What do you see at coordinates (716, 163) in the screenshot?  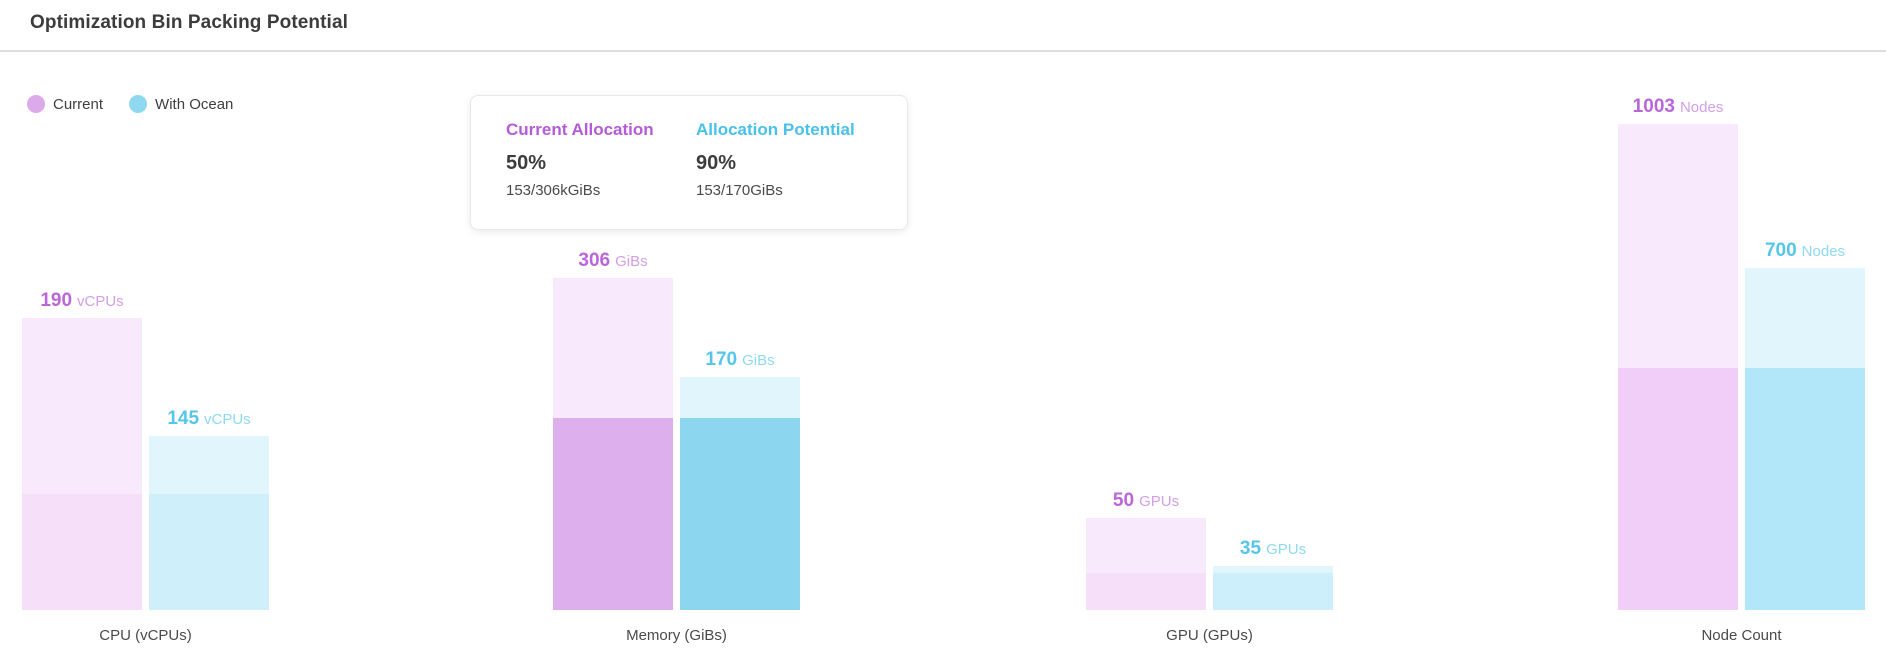 I see `tooltip-percent-allocation-potential: 90%` at bounding box center [716, 163].